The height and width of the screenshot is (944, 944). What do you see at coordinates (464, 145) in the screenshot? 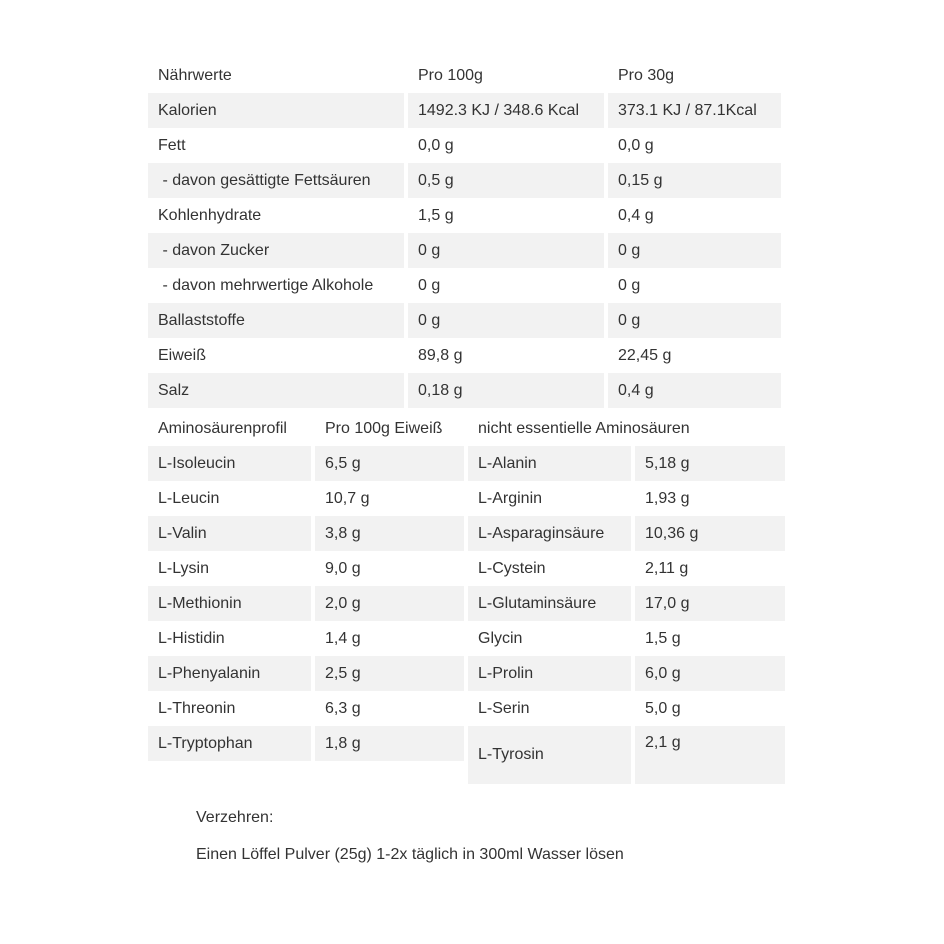
I see `table-row: Fett 0,0 g 0,0 g` at bounding box center [464, 145].